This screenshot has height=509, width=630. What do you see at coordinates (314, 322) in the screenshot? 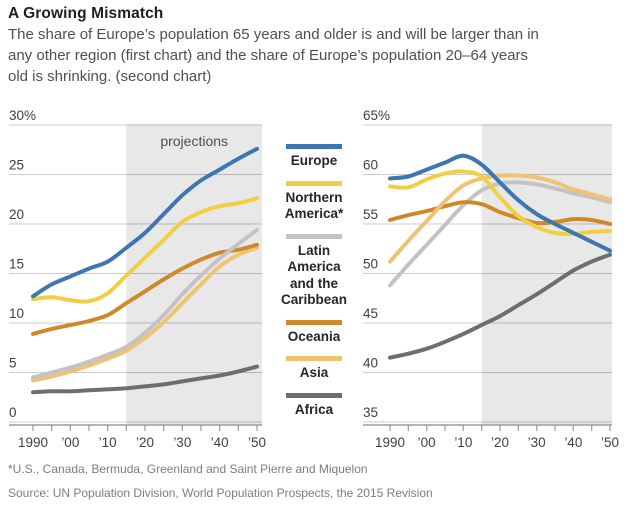
I see `legend-swatch-oceania` at bounding box center [314, 322].